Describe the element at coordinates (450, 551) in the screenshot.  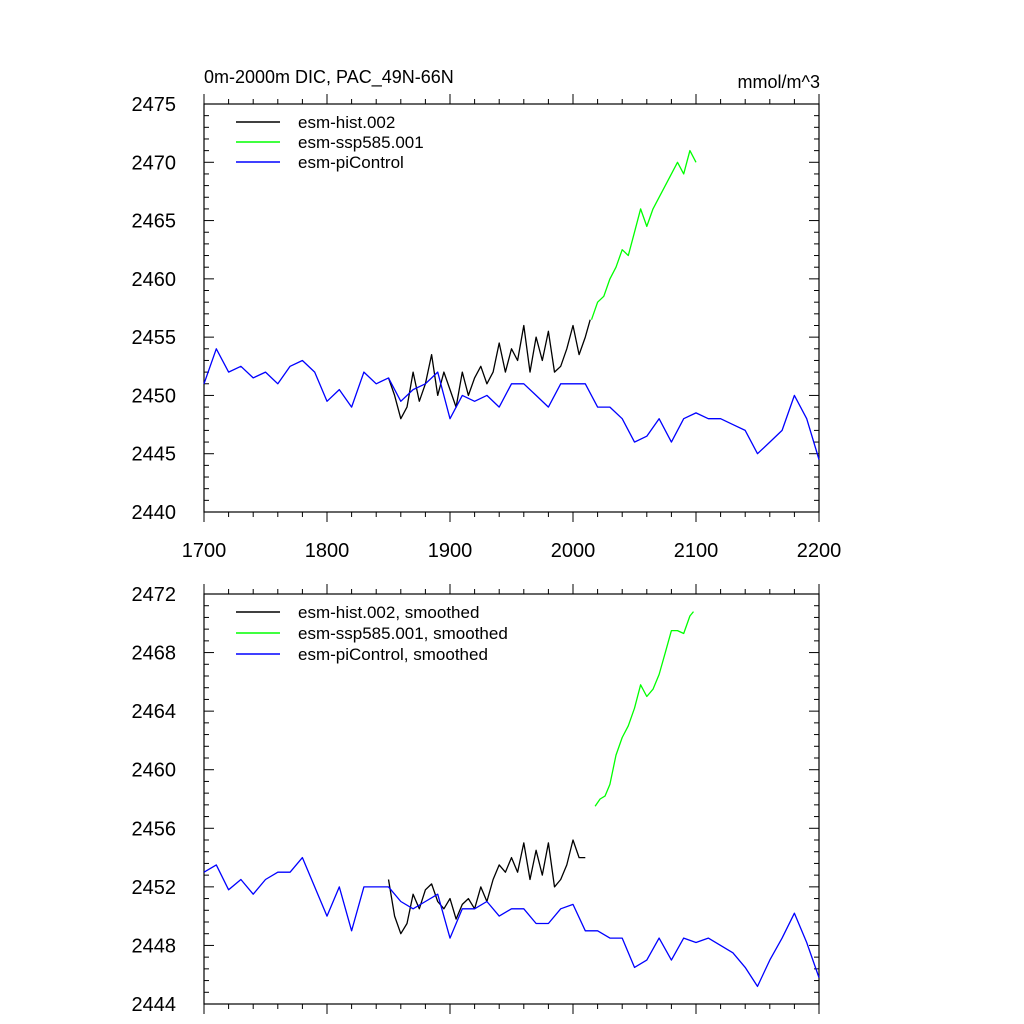
I see `x-tick-label: 1900` at that location.